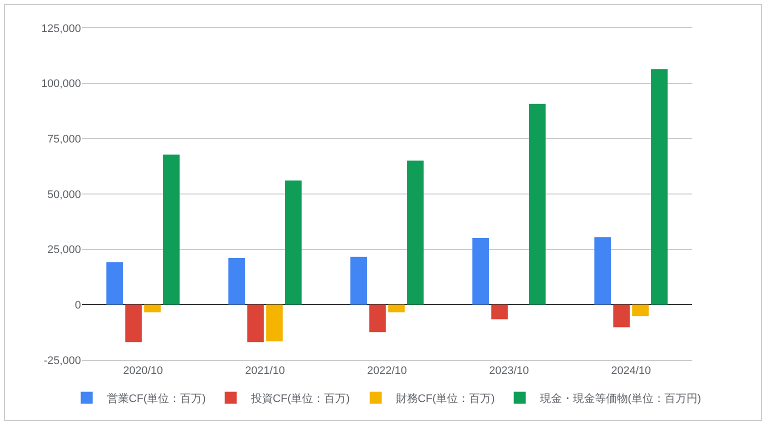  I want to click on y-tick-label: -25,000, so click(62, 360).